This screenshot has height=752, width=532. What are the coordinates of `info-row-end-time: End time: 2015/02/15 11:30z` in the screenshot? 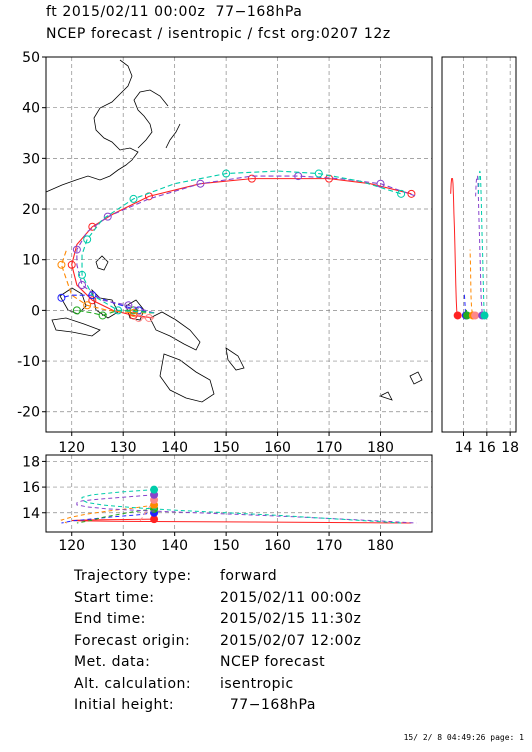 It's located at (218, 619).